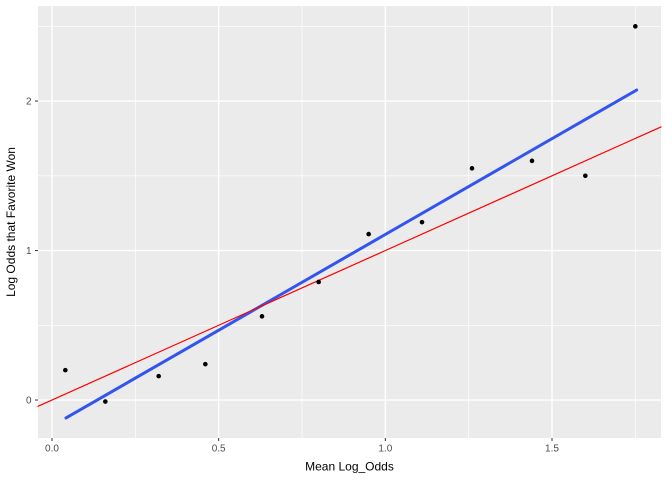 The height and width of the screenshot is (480, 672). Describe the element at coordinates (29, 102) in the screenshot. I see `y-tick-label: 2` at that location.